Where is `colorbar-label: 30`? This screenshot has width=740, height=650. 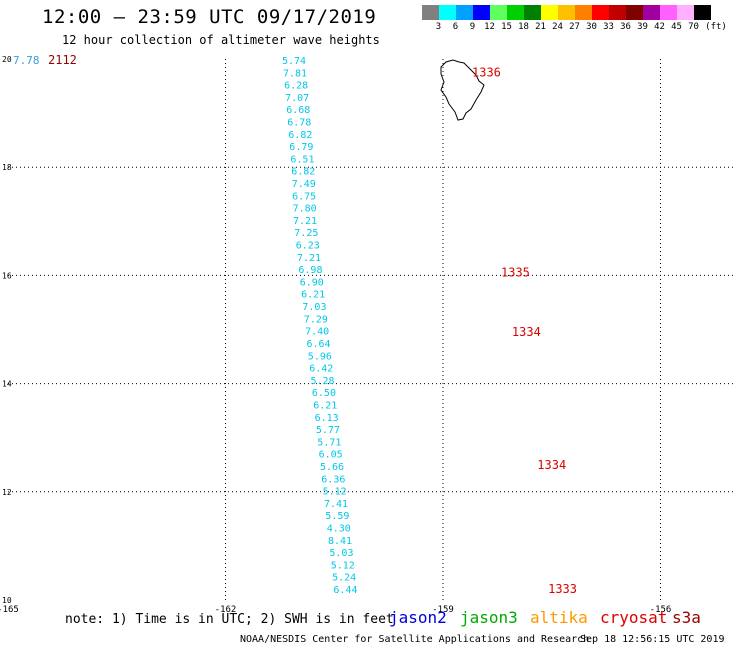 colorbar-label: 30 is located at coordinates (591, 27).